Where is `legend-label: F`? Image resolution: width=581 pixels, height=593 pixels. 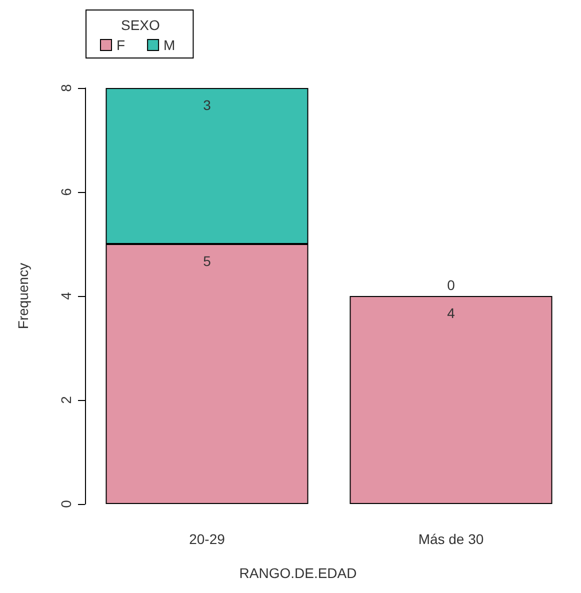 legend-label: F is located at coordinates (121, 45).